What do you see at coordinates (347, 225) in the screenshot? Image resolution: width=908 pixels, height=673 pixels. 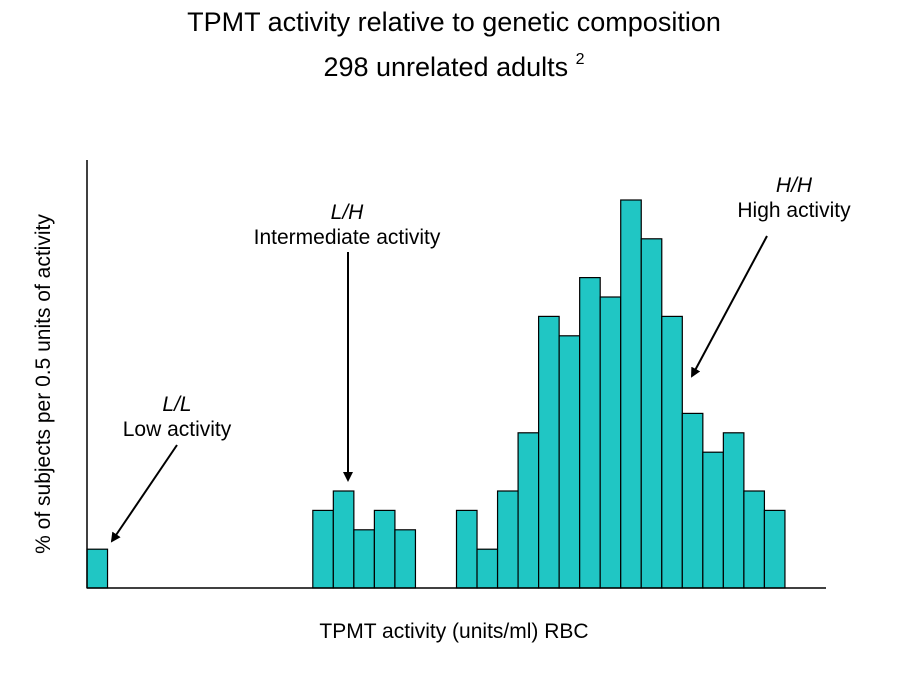 I see `intermediate-activity-annotation: L/H Intermediate activity` at bounding box center [347, 225].